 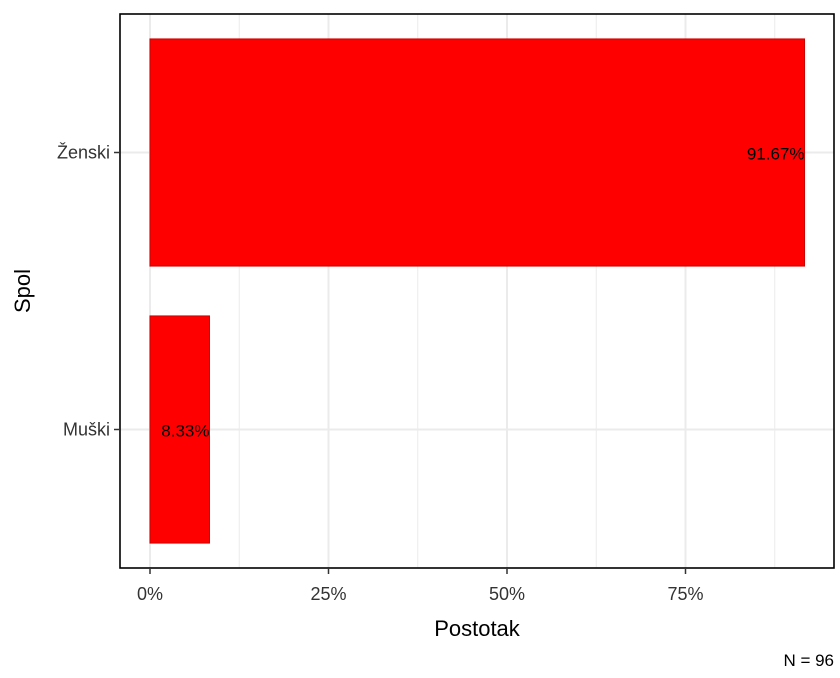 What do you see at coordinates (808, 660) in the screenshot?
I see `sample-size-caption: N = 96` at bounding box center [808, 660].